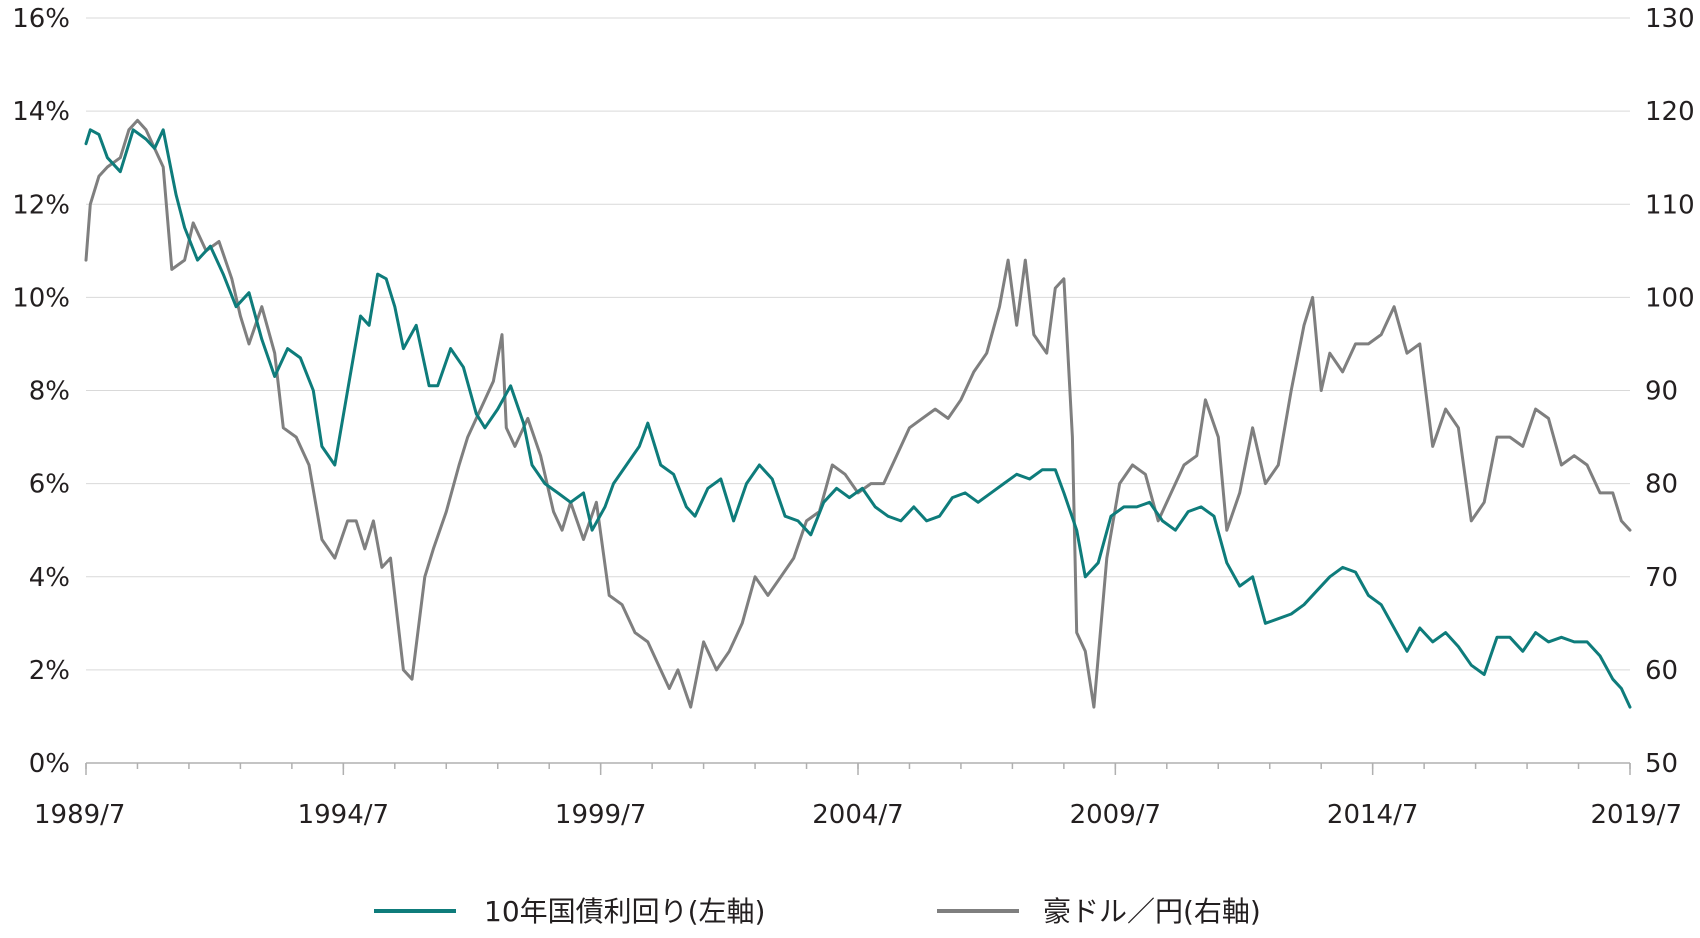 The image size is (1700, 938). Describe the element at coordinates (1670, 205) in the screenshot. I see `right-axis-tick-label: 110` at that location.